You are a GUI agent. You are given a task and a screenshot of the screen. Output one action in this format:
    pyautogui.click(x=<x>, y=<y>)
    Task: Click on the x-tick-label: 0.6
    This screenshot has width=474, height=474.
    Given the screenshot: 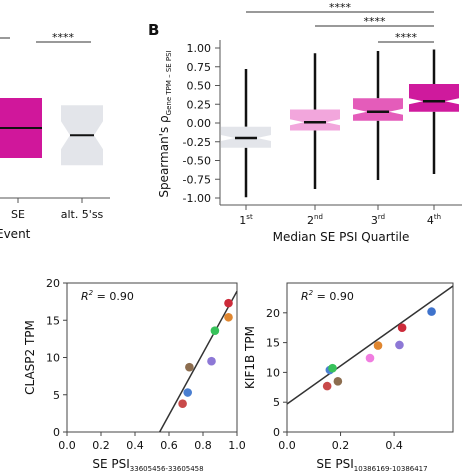 What is the action you would take?
    pyautogui.click(x=169, y=445)
    